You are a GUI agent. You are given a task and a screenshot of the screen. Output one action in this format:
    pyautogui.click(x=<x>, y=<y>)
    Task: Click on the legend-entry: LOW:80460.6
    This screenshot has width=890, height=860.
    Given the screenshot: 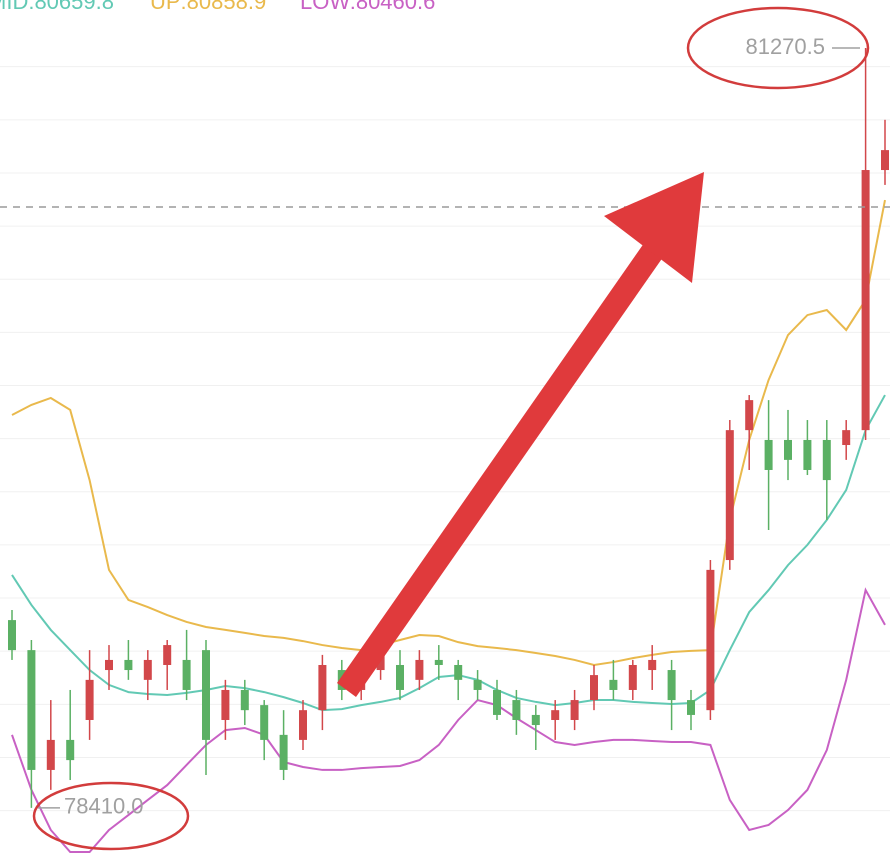 What is the action you would take?
    pyautogui.click(x=367, y=7)
    